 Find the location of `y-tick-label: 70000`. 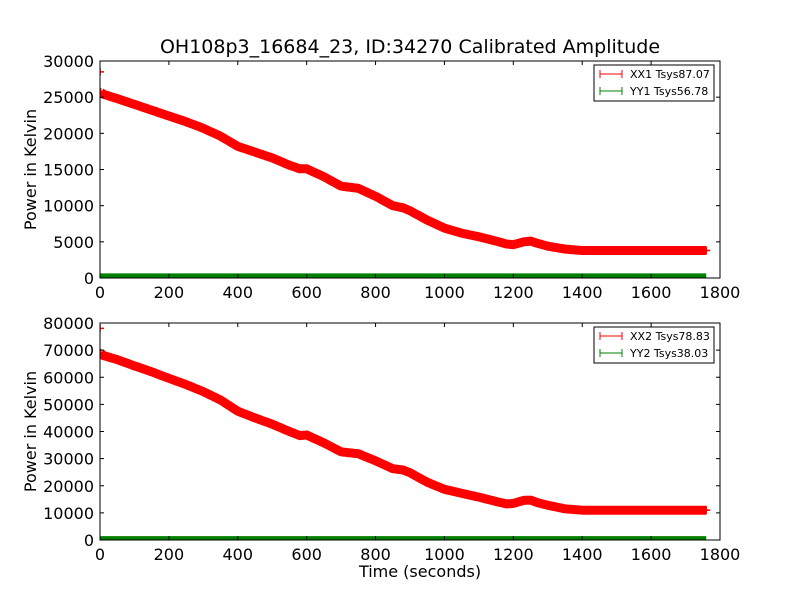

y-tick-label: 70000 is located at coordinates (68, 350).